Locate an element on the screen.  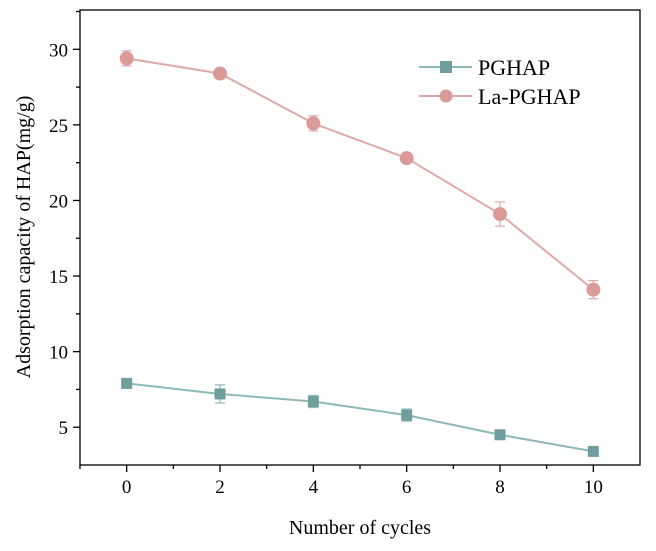
y-tick-label: 30 is located at coordinates (58, 50).